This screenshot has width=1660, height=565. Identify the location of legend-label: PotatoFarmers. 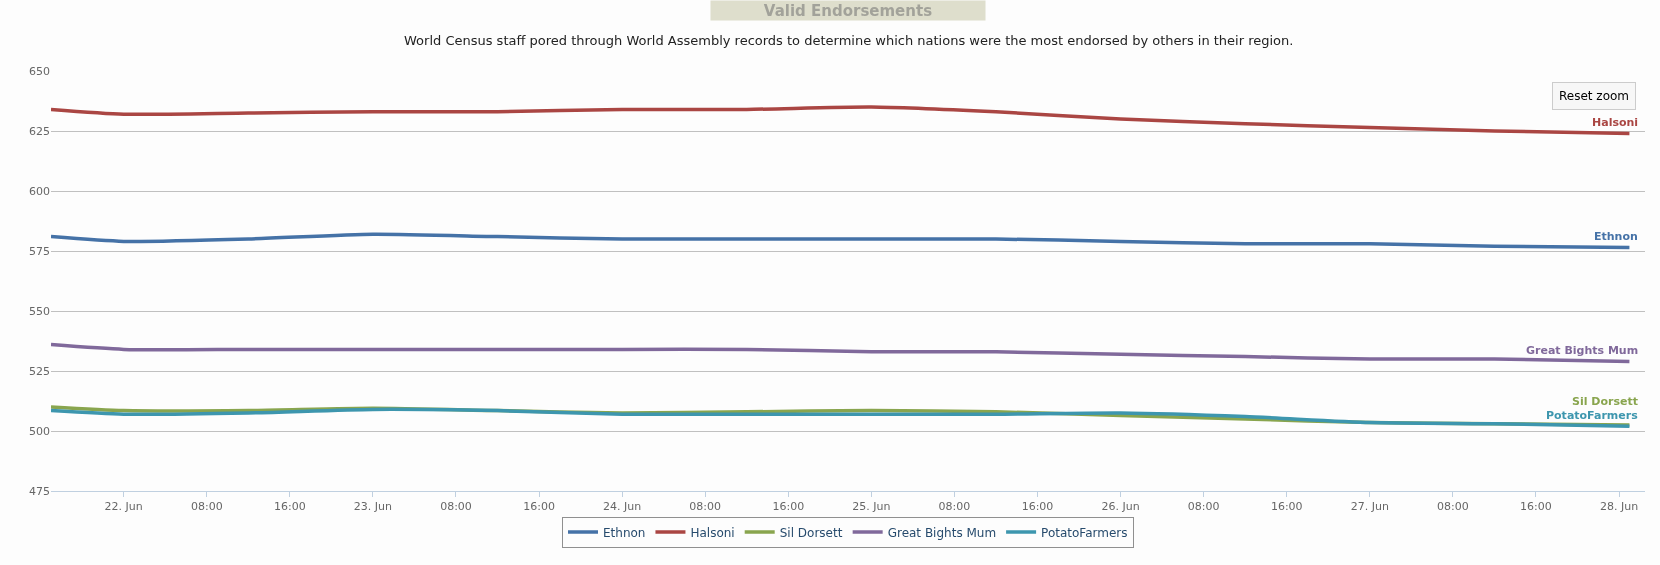
(1084, 532).